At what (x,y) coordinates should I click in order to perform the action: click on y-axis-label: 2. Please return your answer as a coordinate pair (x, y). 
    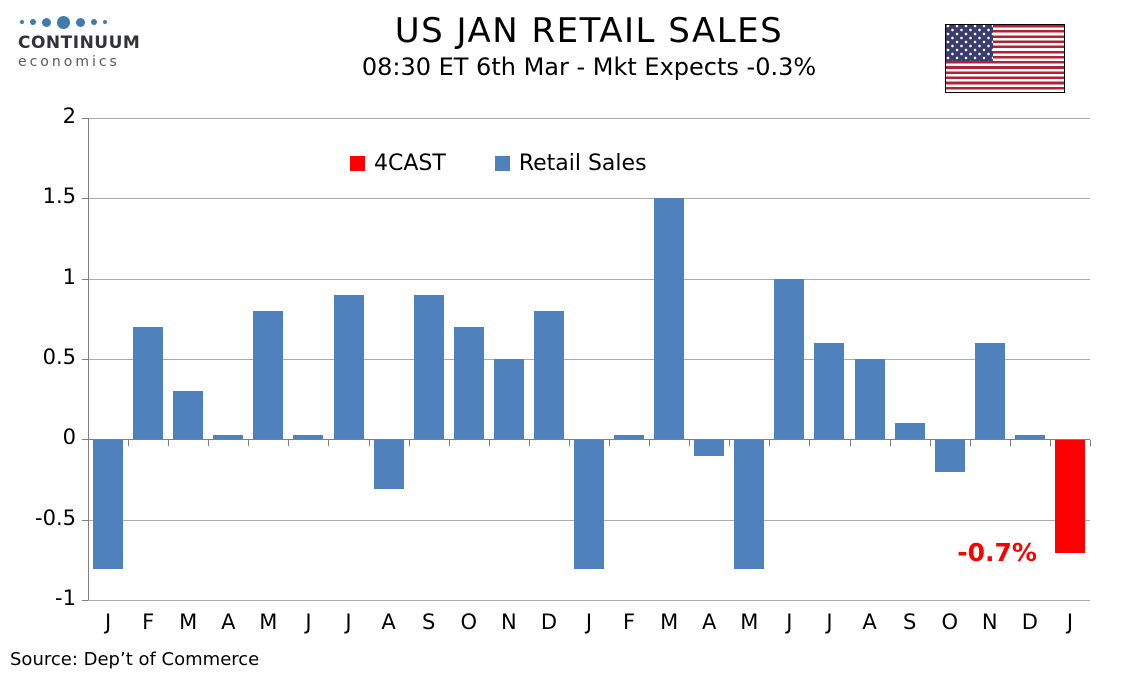
    Looking at the image, I should click on (69, 116).